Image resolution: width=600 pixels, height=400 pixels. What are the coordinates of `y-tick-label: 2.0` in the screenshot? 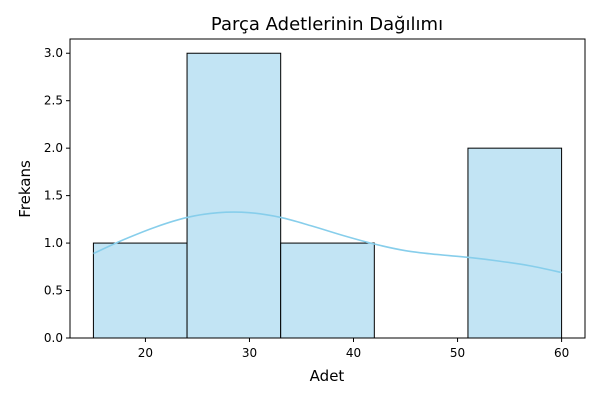 It's located at (53, 148).